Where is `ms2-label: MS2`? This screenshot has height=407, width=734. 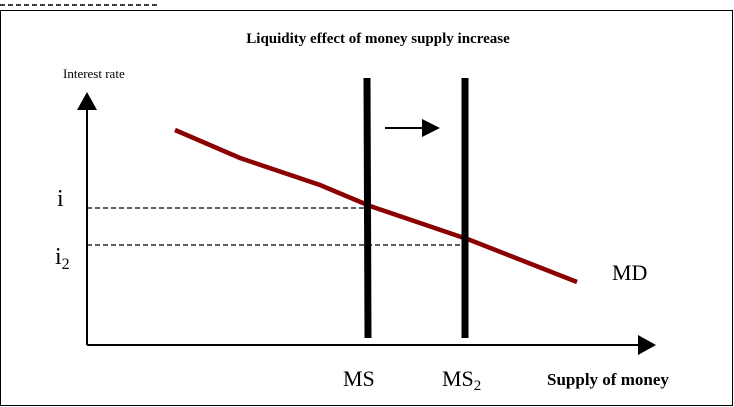 ms2-label: MS2 is located at coordinates (461, 380).